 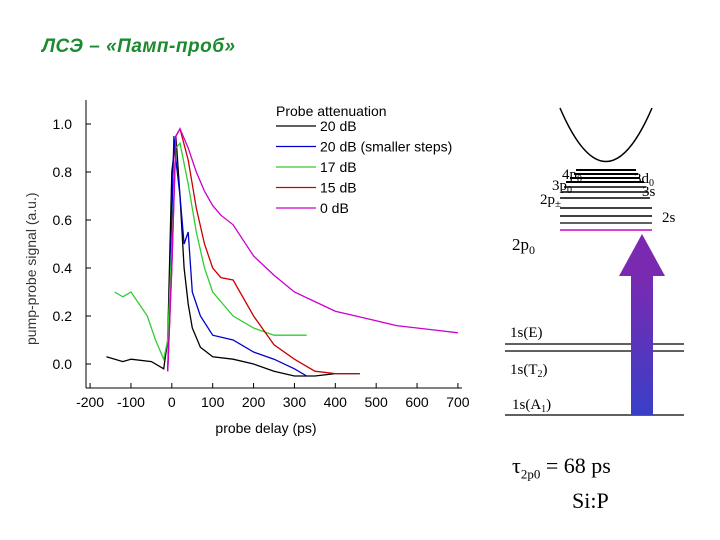 I want to click on legend-entry: 0 dB, so click(x=334, y=208).